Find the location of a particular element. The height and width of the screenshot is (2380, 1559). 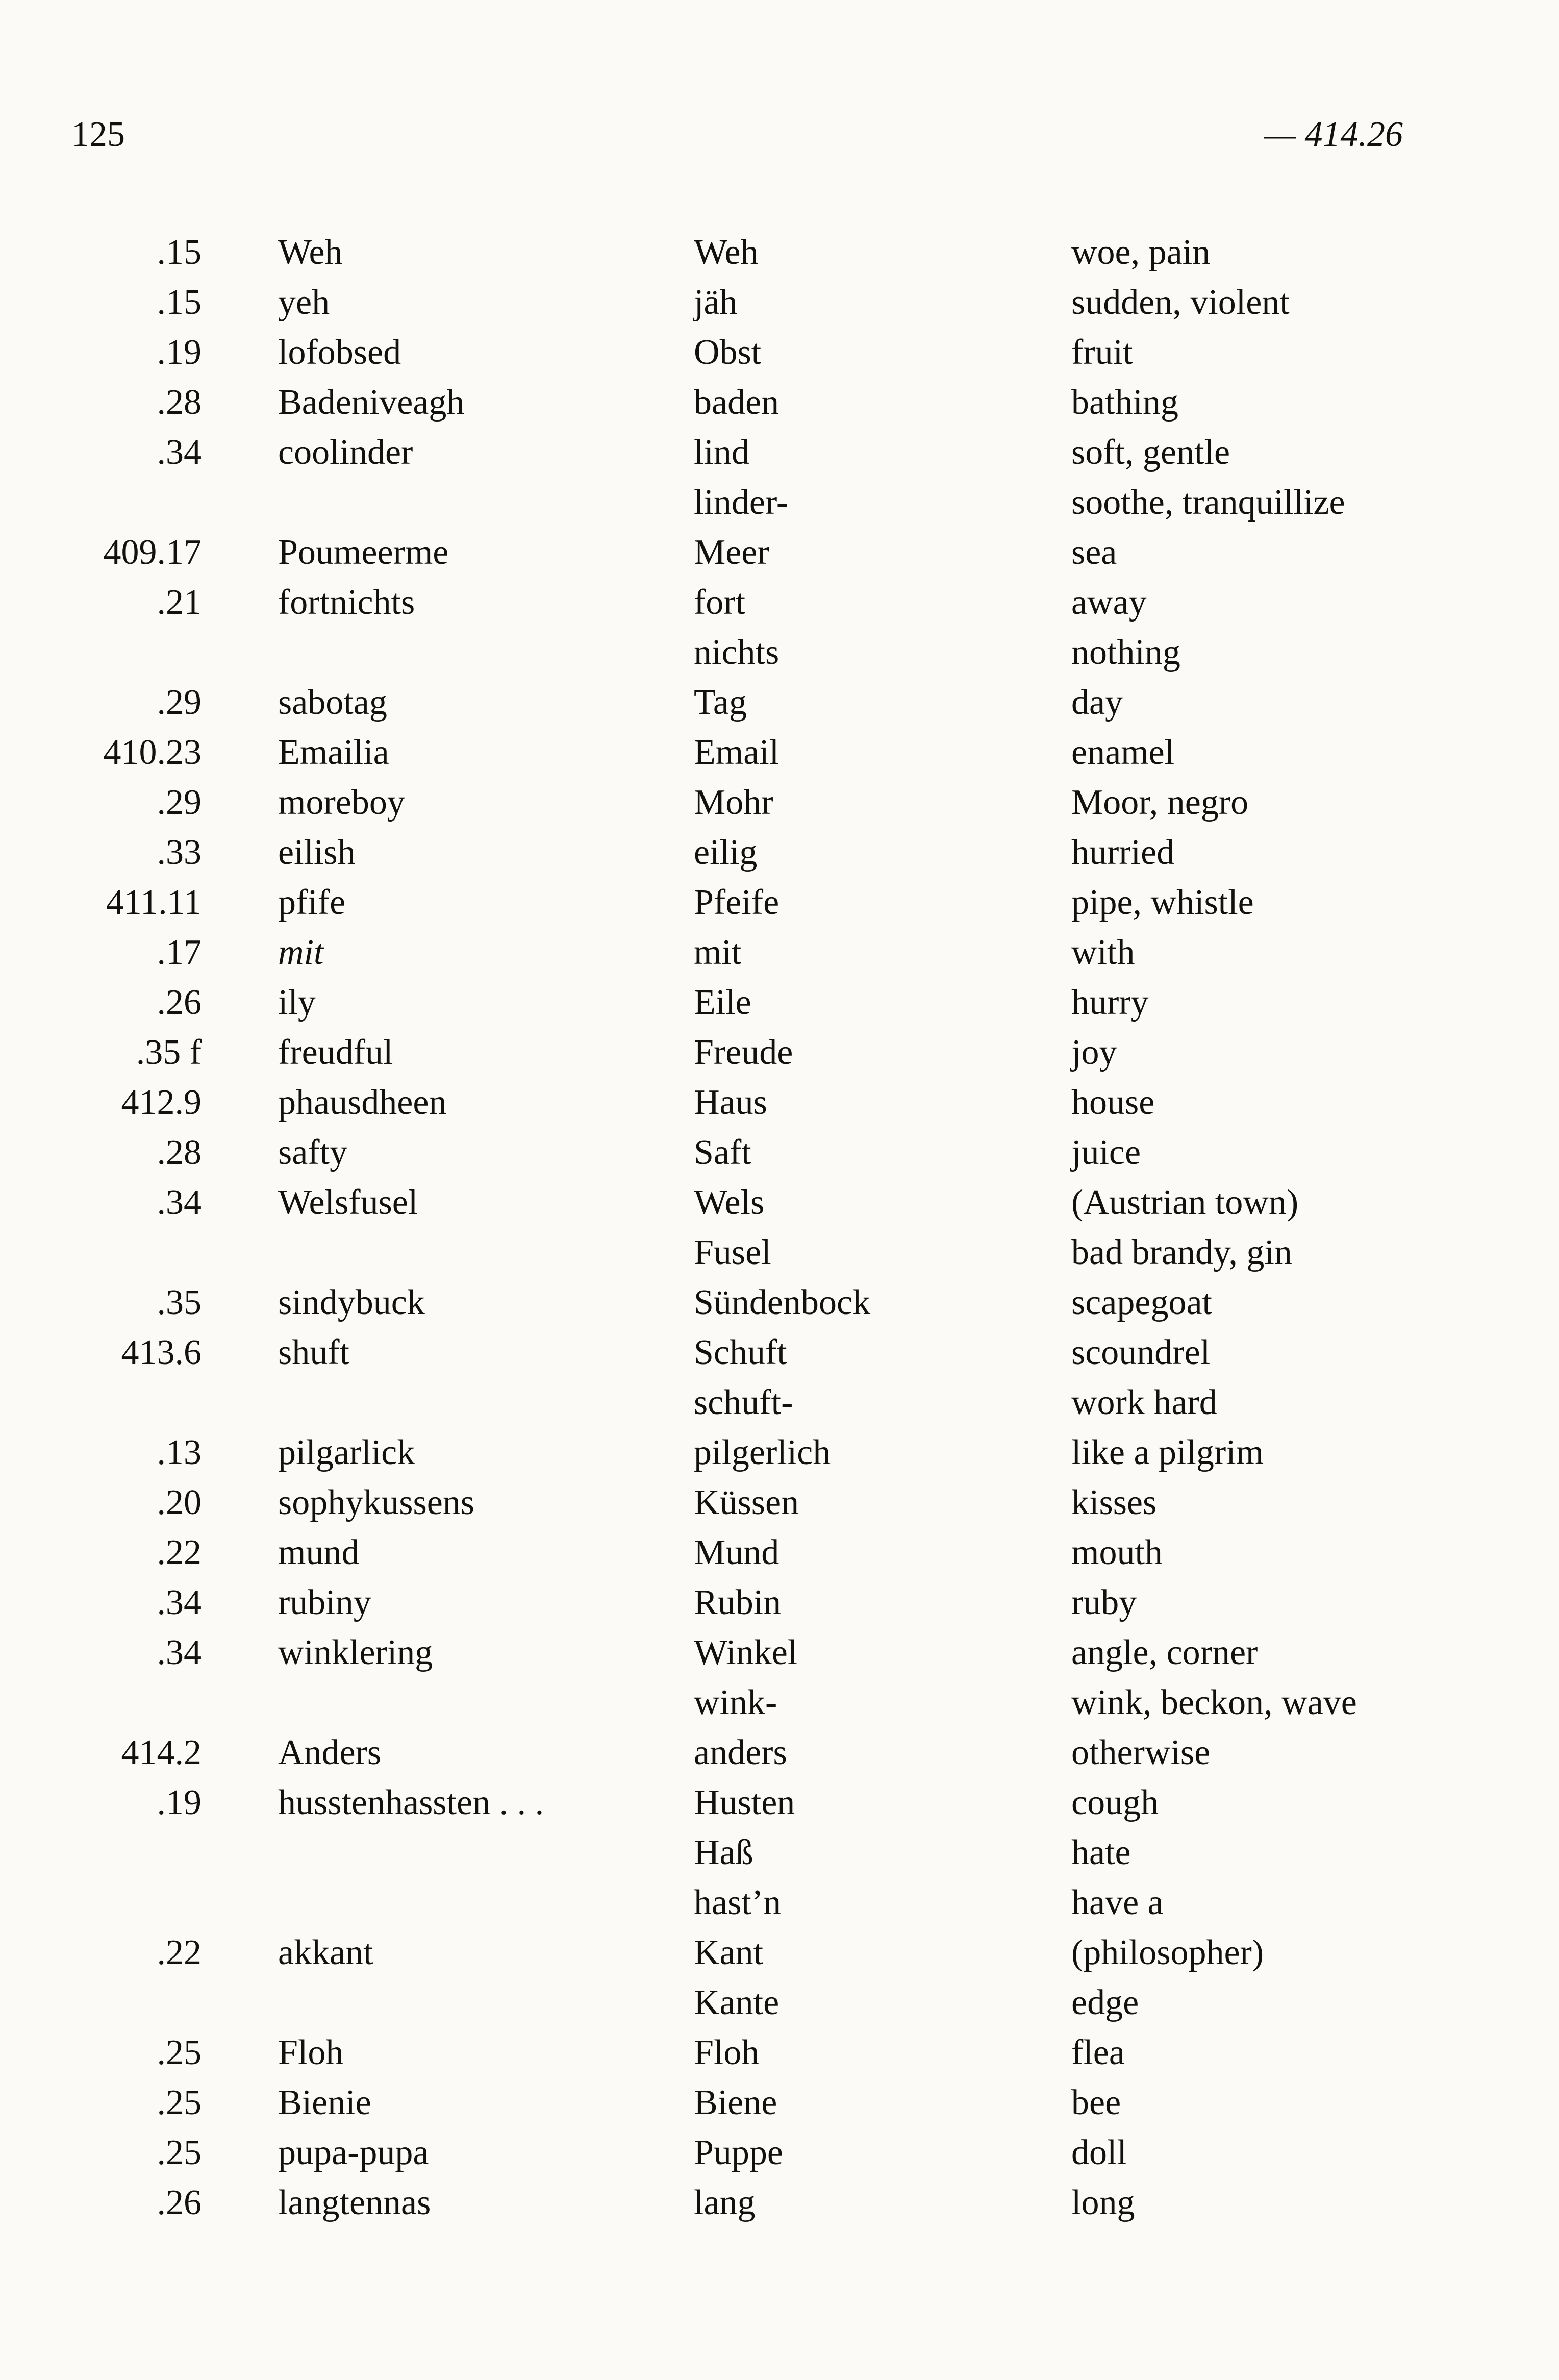

english-meaning: with is located at coordinates (1103, 952).